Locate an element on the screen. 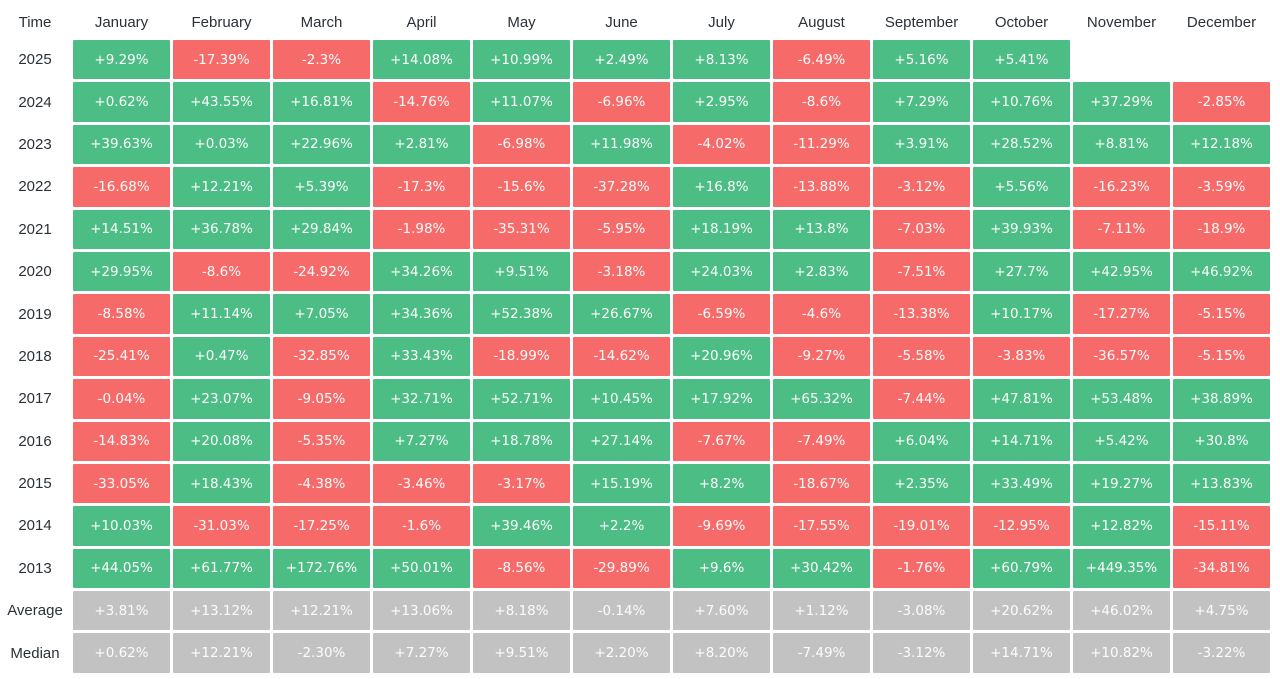 The height and width of the screenshot is (679, 1280). value-cell: +2.35% is located at coordinates (921, 483).